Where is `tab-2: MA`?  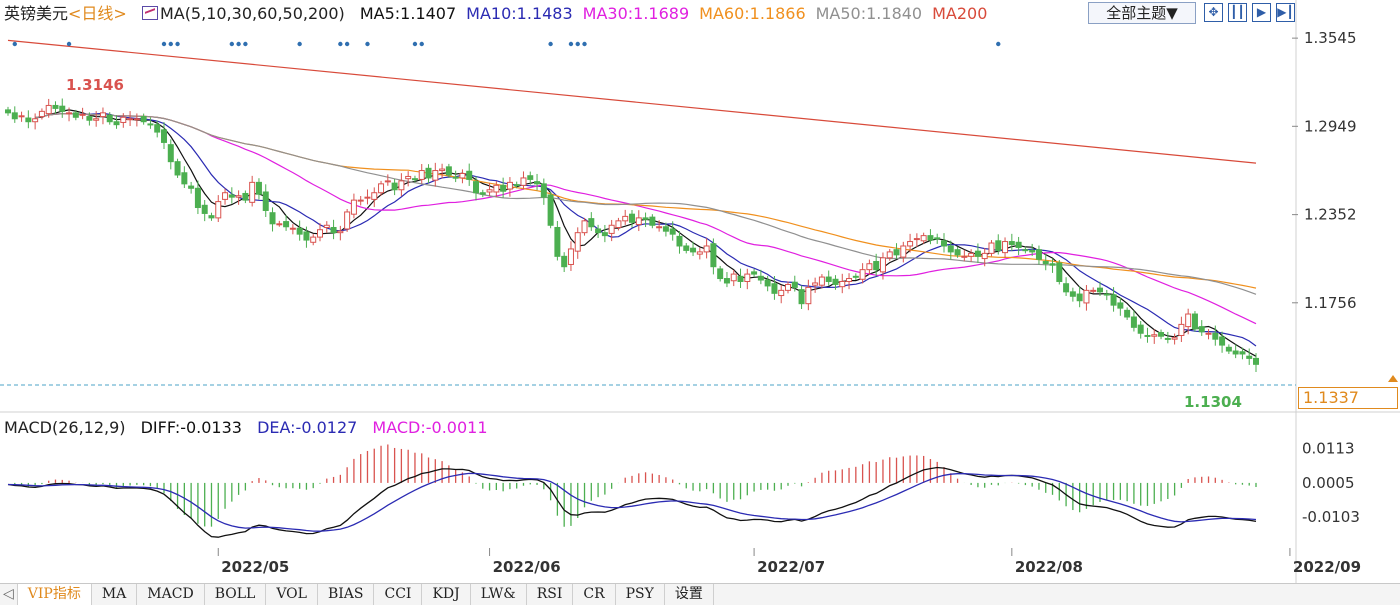 tab-2: MA is located at coordinates (115, 594).